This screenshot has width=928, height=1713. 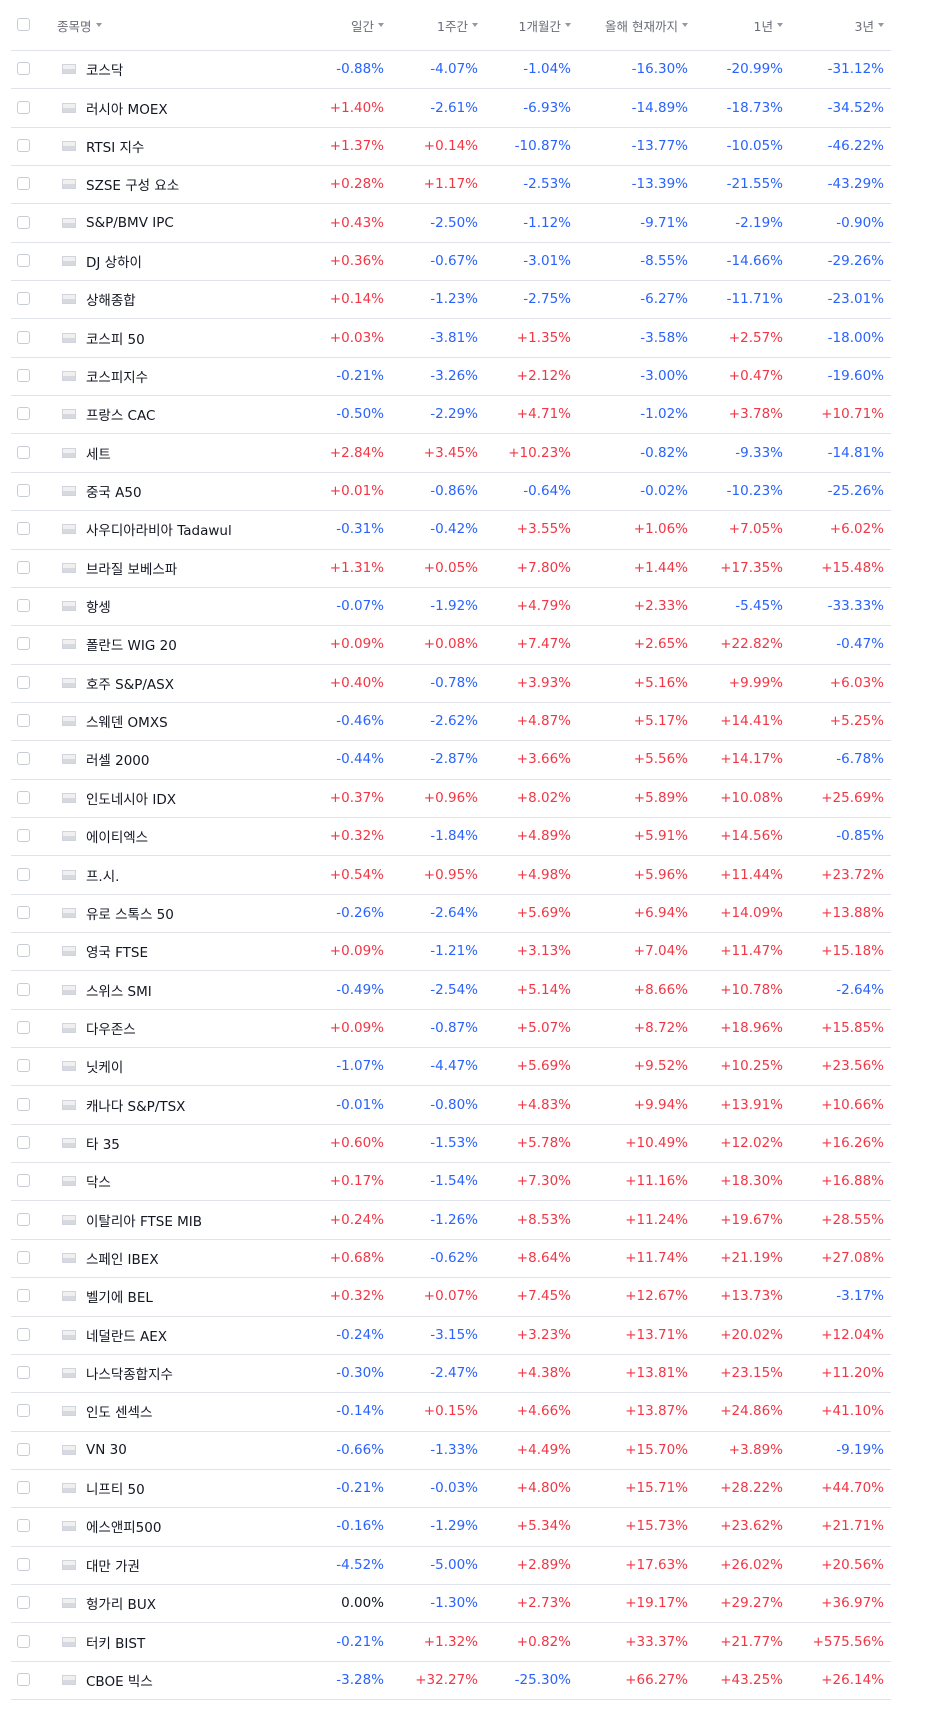 What do you see at coordinates (118, 761) in the screenshot?
I see `index-name: 러셀 2000` at bounding box center [118, 761].